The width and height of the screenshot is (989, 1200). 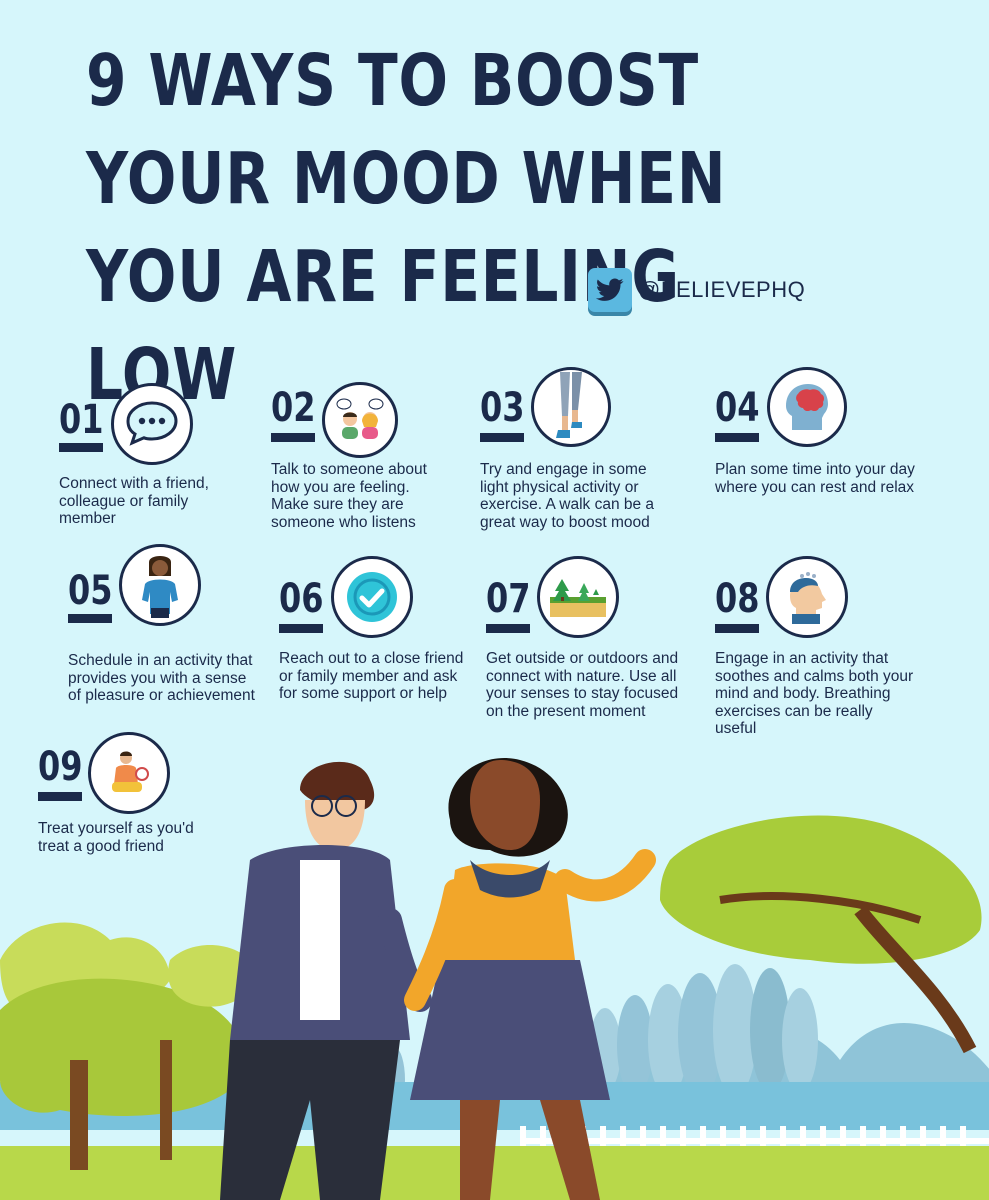 I want to click on speech-bubble-icon, so click(x=152, y=424).